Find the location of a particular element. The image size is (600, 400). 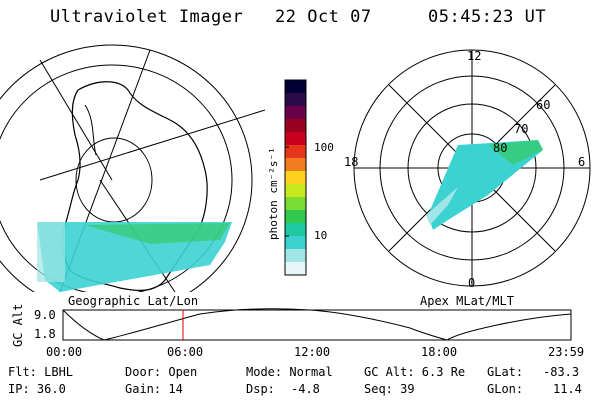

colorbar-cells is located at coordinates (295, 178).